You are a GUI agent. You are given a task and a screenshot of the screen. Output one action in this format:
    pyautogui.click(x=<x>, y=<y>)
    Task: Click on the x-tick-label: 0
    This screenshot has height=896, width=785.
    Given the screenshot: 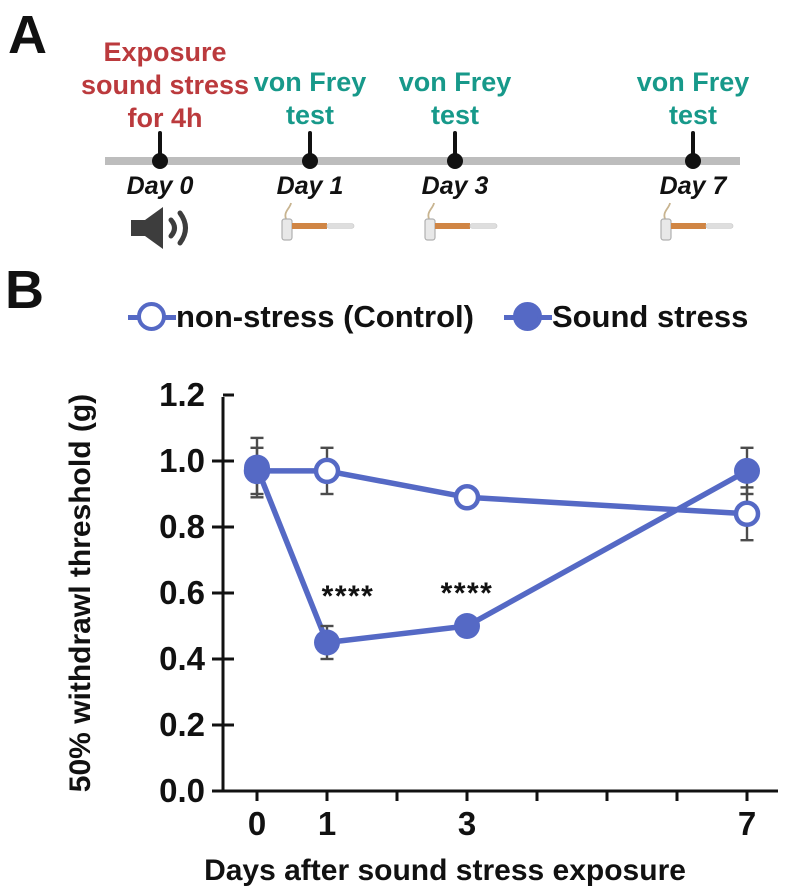 What is the action you would take?
    pyautogui.click(x=257, y=823)
    